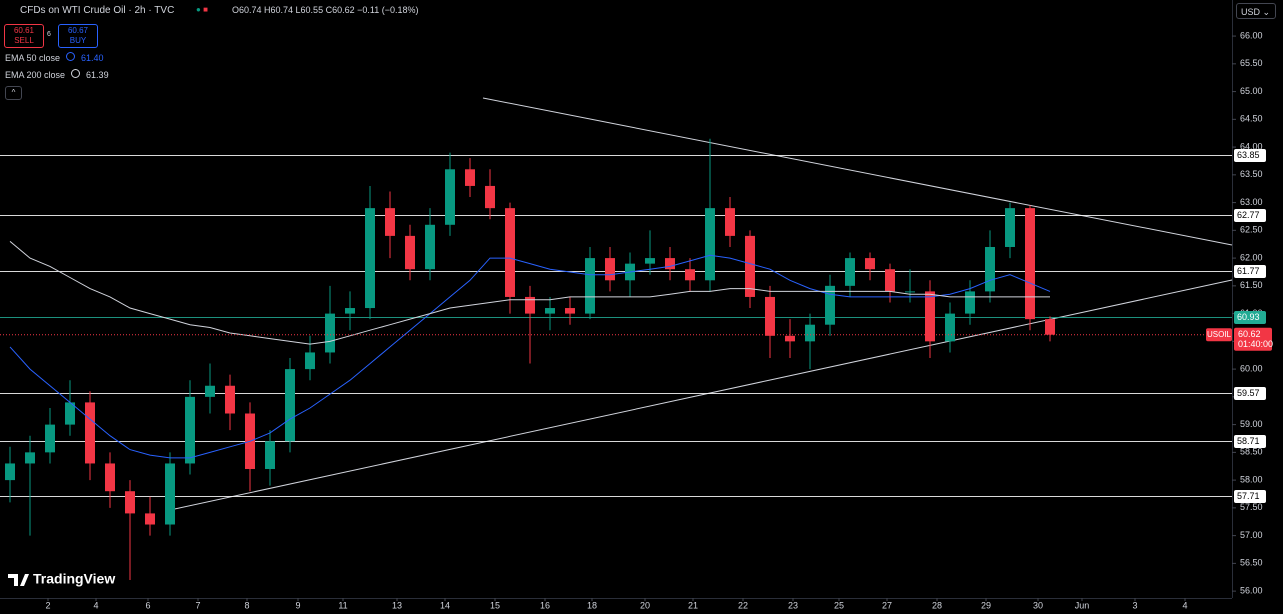 The image size is (1283, 614). What do you see at coordinates (743, 605) in the screenshot?
I see `x-tick-label: 22` at bounding box center [743, 605].